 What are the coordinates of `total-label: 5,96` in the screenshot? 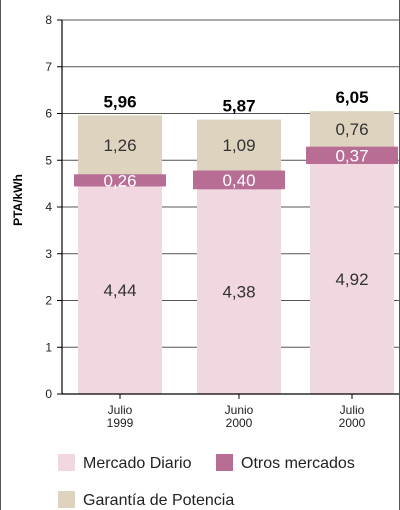 It's located at (119, 101).